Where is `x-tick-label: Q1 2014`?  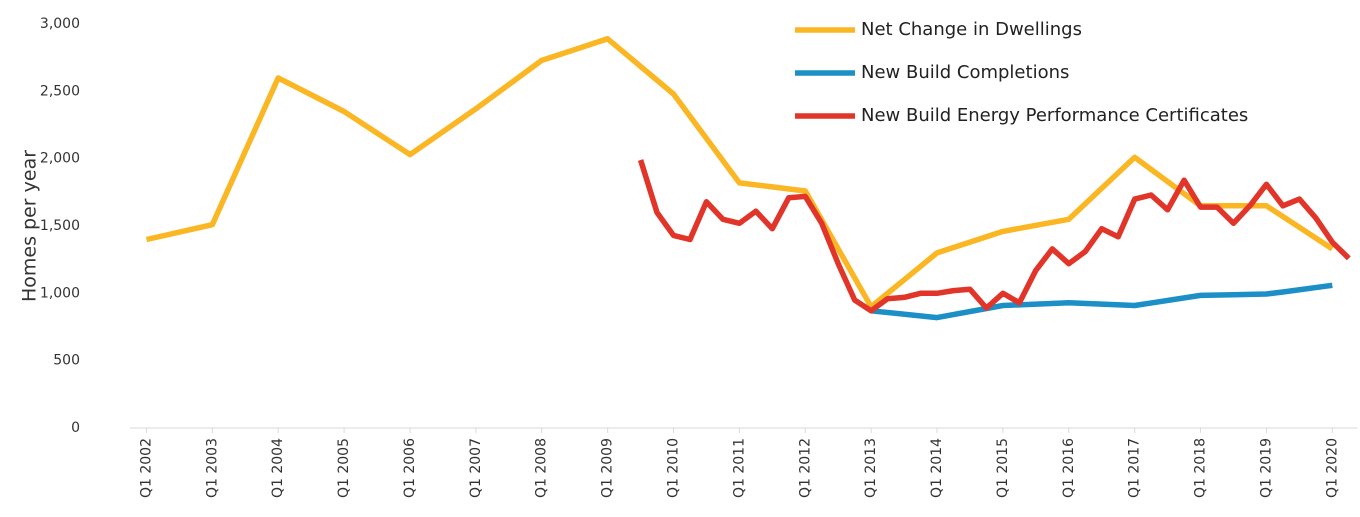 x-tick-label: Q1 2014 is located at coordinates (937, 468).